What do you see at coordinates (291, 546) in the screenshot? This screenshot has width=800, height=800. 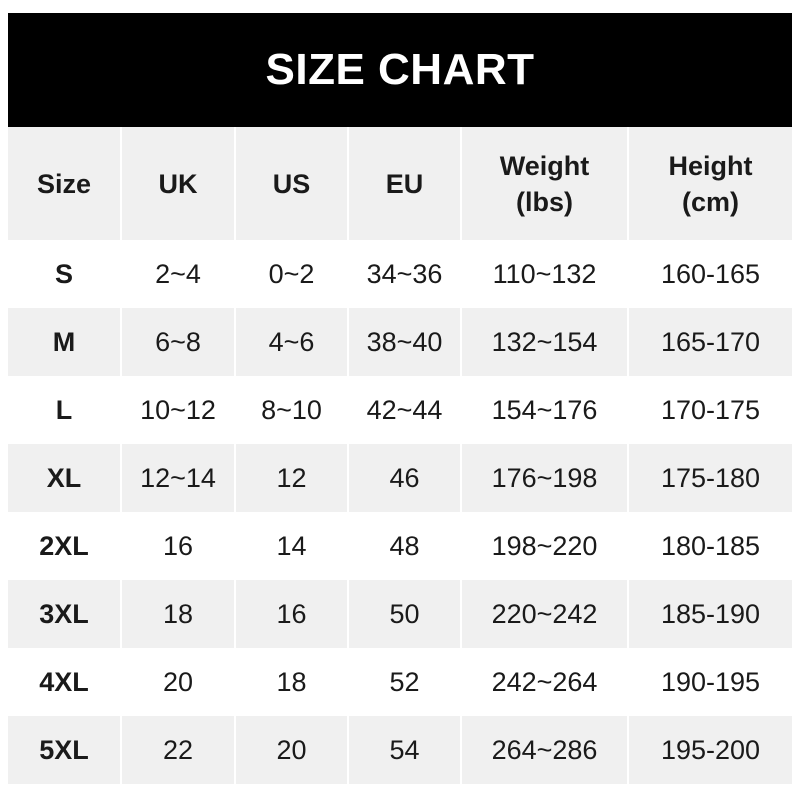 I see `table-cell: 14` at bounding box center [291, 546].